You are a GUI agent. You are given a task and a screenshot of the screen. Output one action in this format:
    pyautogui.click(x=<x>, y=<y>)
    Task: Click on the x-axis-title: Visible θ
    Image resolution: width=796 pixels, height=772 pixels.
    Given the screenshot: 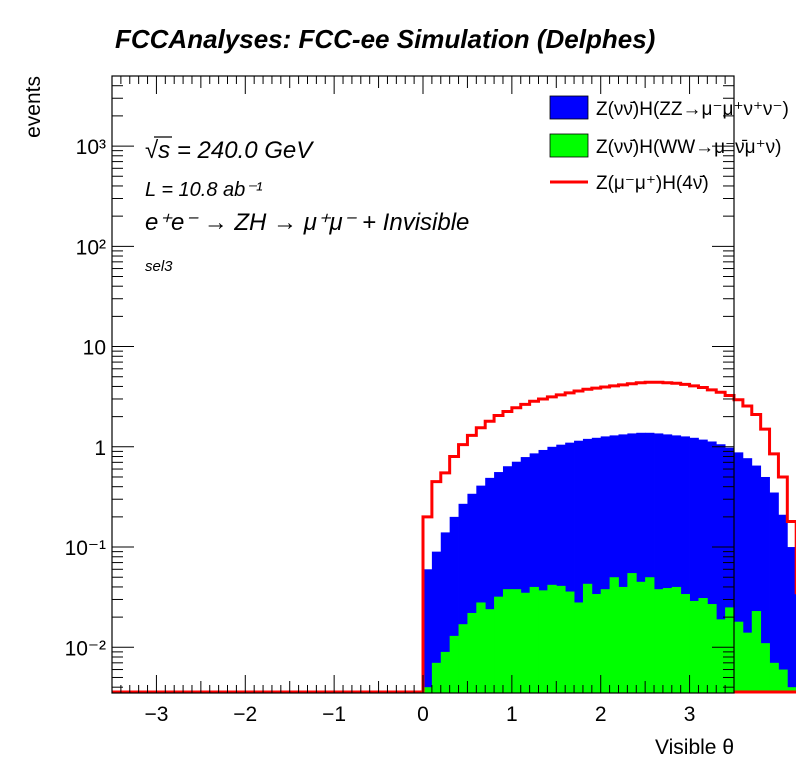 What is the action you would take?
    pyautogui.click(x=694, y=747)
    